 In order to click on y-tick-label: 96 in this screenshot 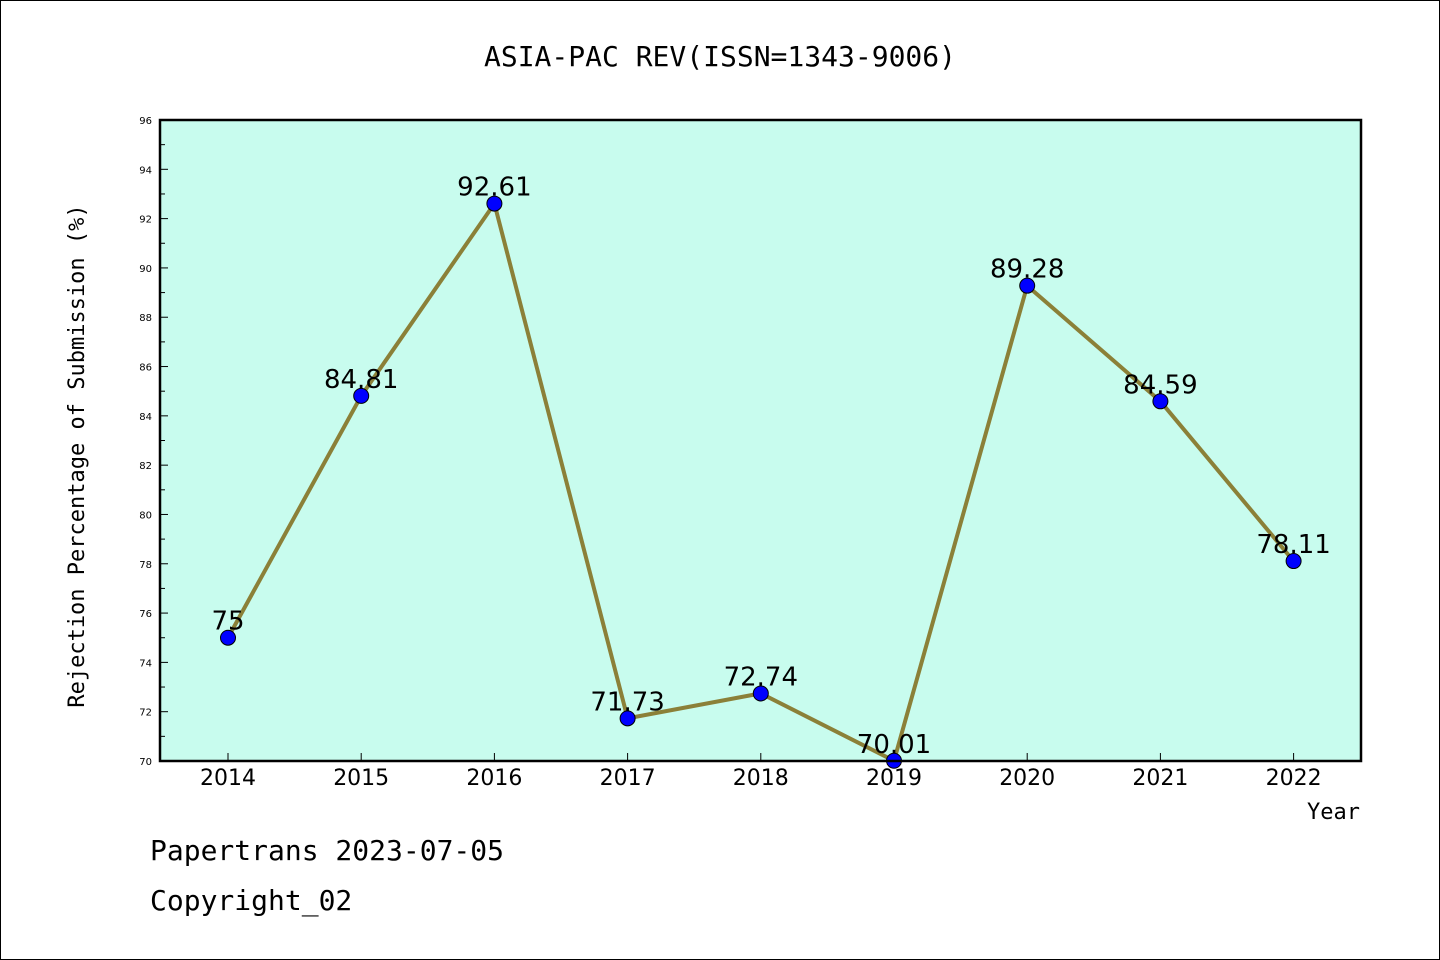, I will do `click(145, 121)`.